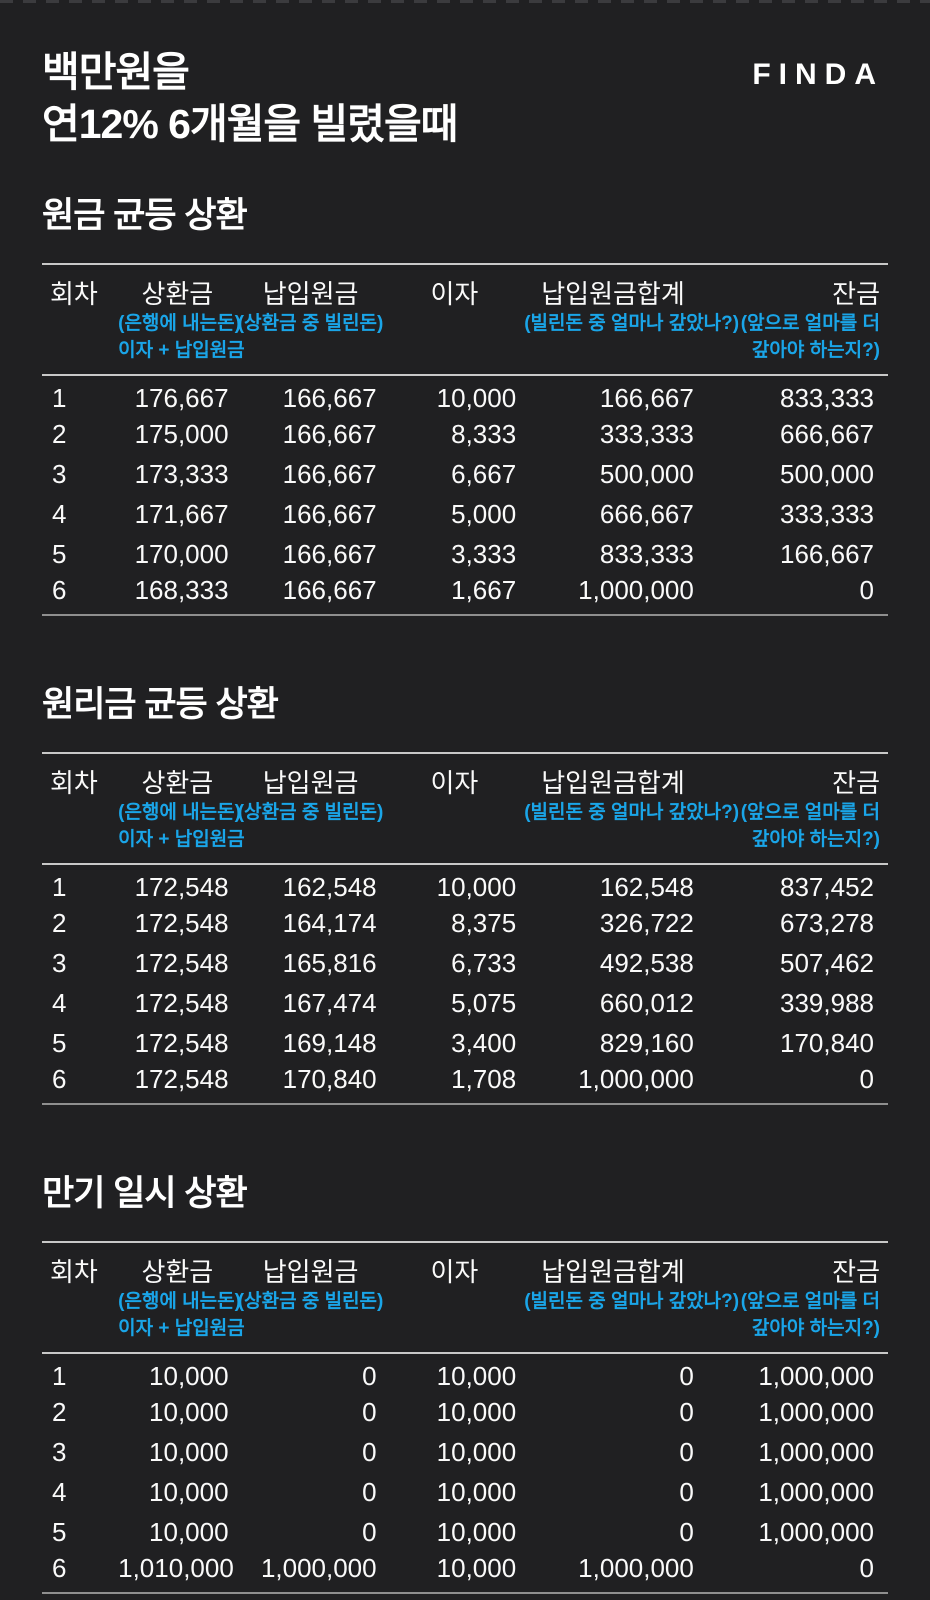 This screenshot has height=1600, width=930. I want to click on table-row: 3 10,000 0 10,000 0 1,000,000, so click(465, 1453).